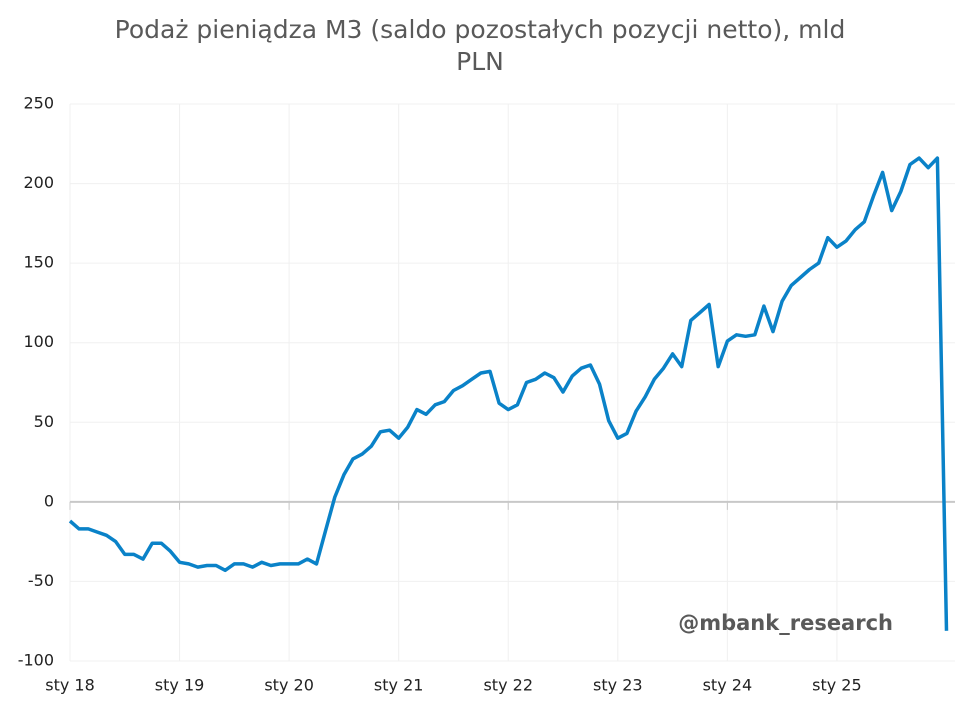  Describe the element at coordinates (41, 580) in the screenshot. I see `y-tick-label: -50` at that location.